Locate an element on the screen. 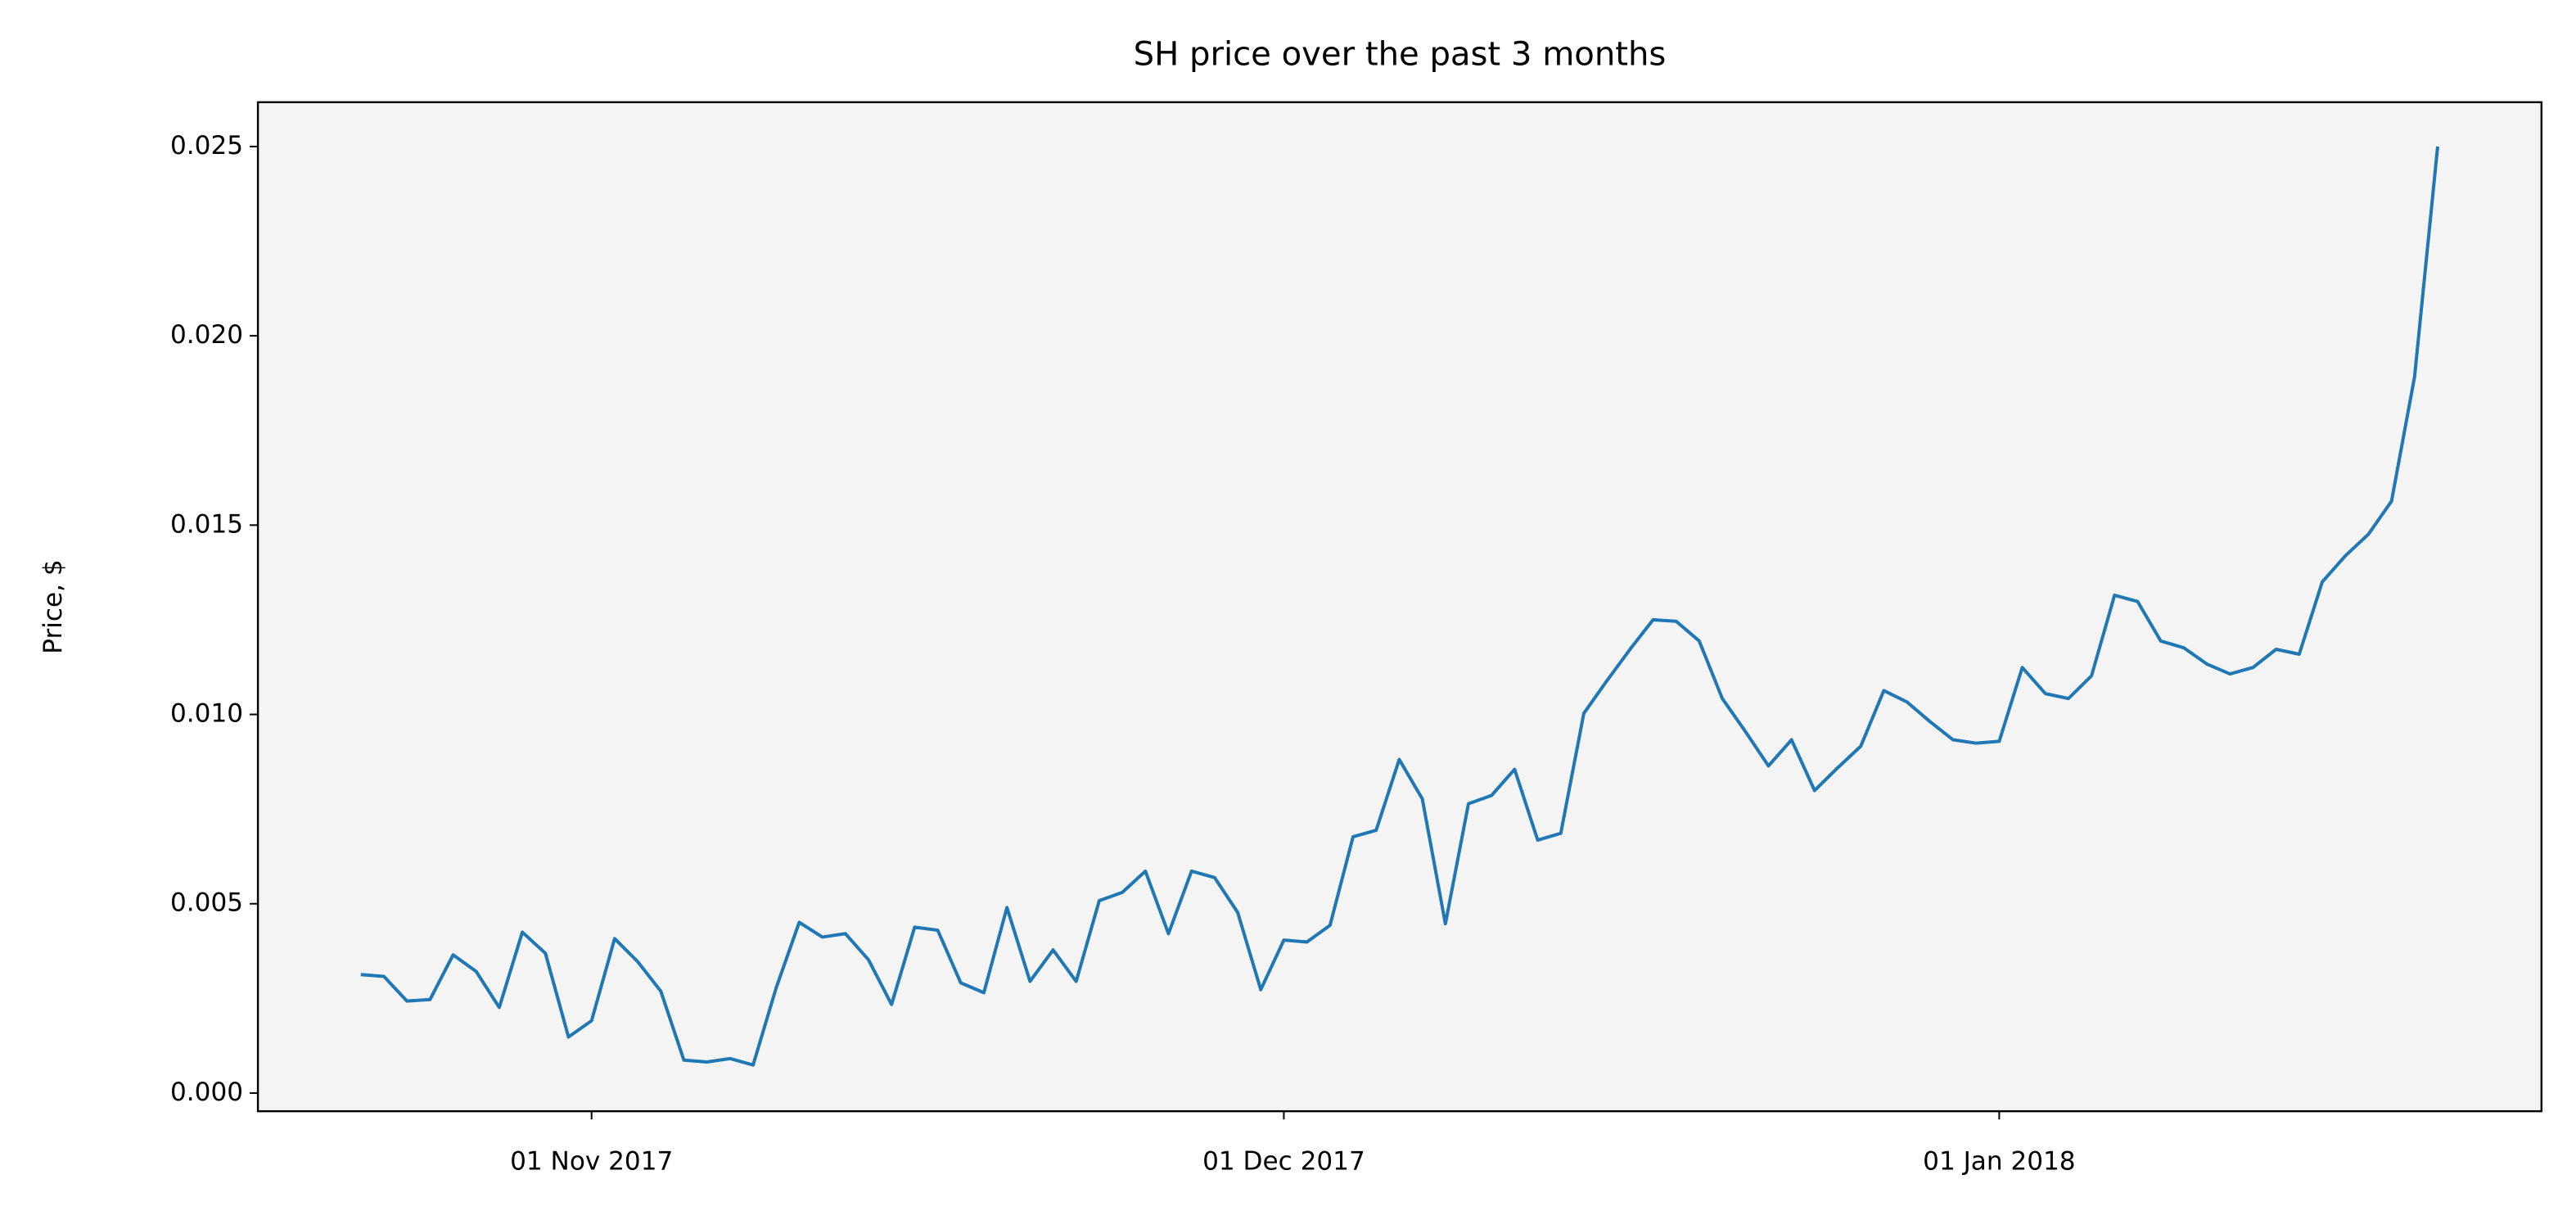  x-tick-label: 01 Jan 2018 is located at coordinates (1999, 1161).